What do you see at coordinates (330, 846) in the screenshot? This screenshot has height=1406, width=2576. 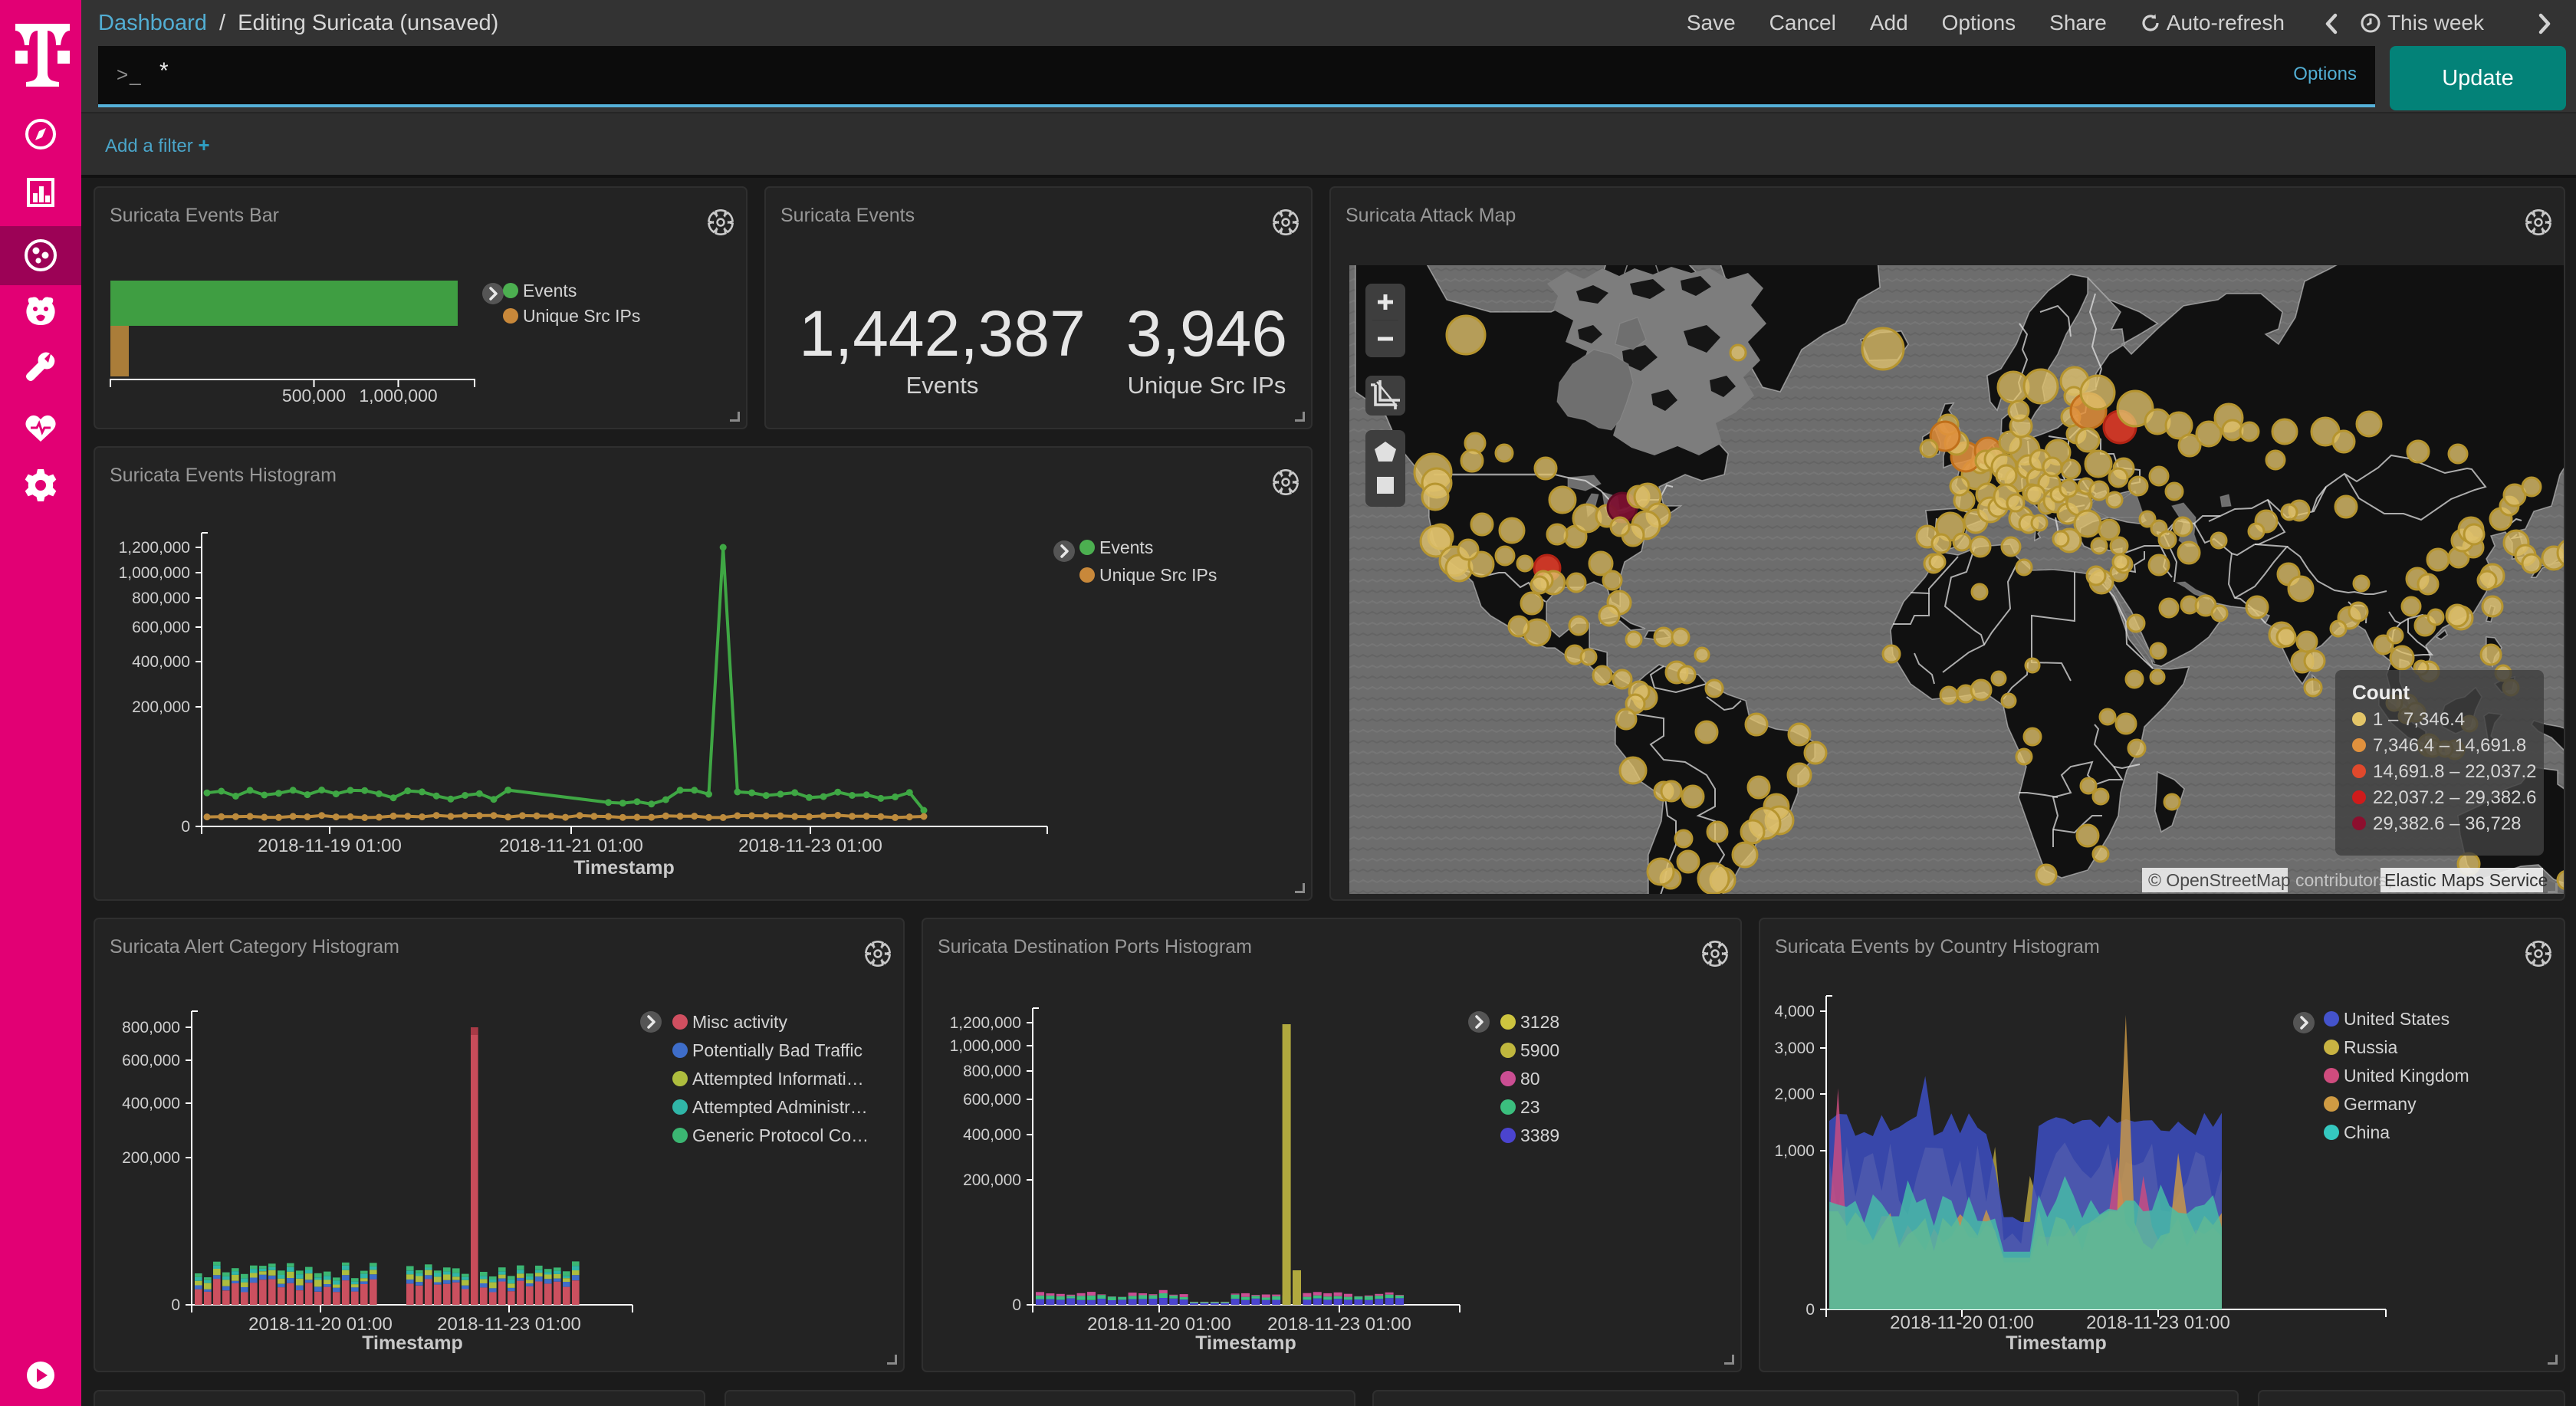 I see `svg-text: 2018-11-19 01:00` at bounding box center [330, 846].